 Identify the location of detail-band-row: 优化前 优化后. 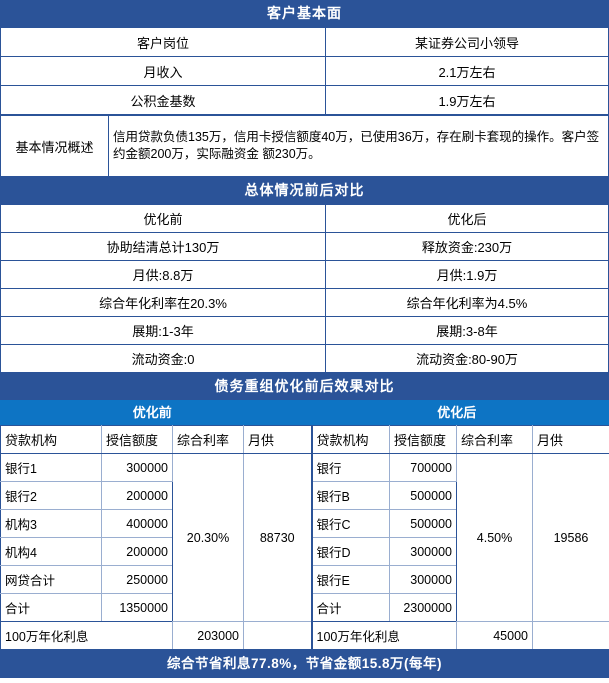
(304, 412).